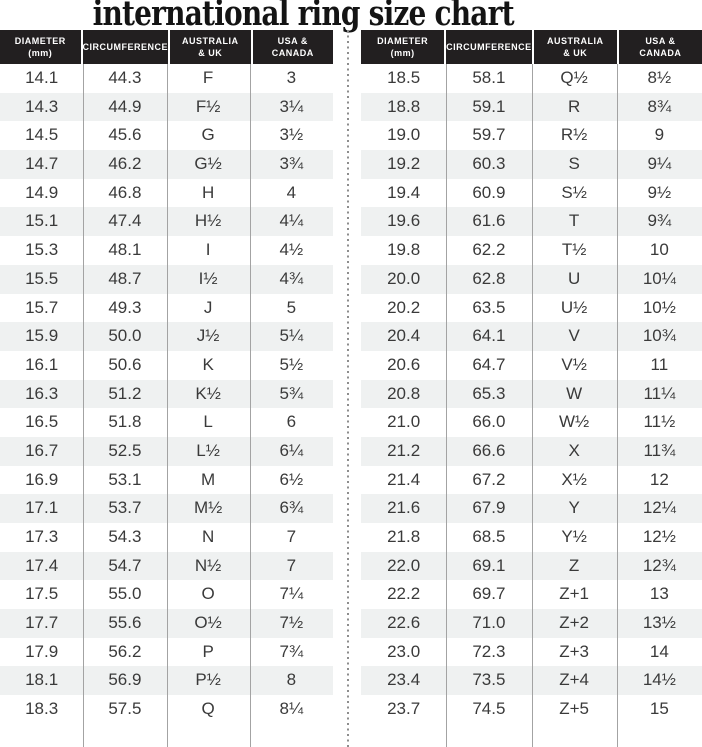 This screenshot has width=702, height=747. Describe the element at coordinates (208, 651) in the screenshot. I see `table-cell: P` at that location.